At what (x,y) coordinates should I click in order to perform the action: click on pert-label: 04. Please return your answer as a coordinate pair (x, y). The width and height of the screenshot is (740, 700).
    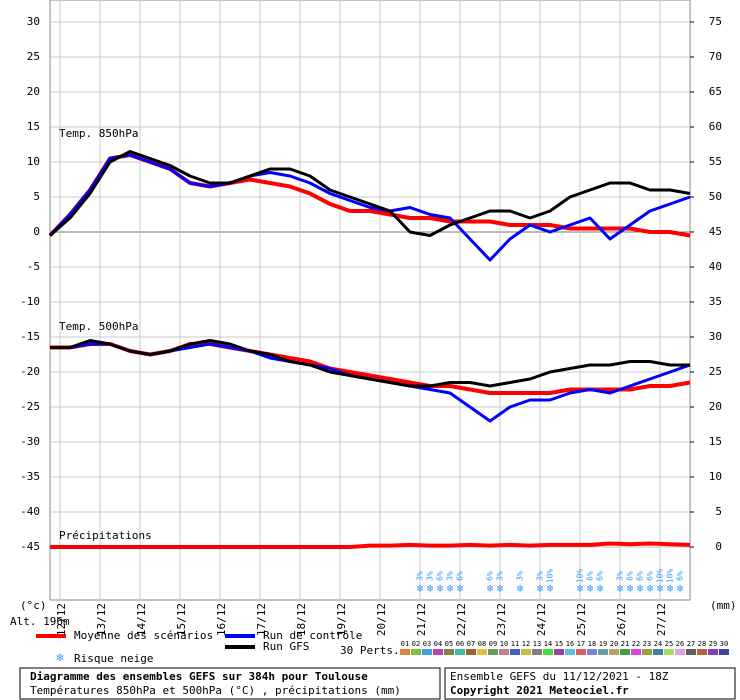
    Looking at the image, I should click on (438, 644).